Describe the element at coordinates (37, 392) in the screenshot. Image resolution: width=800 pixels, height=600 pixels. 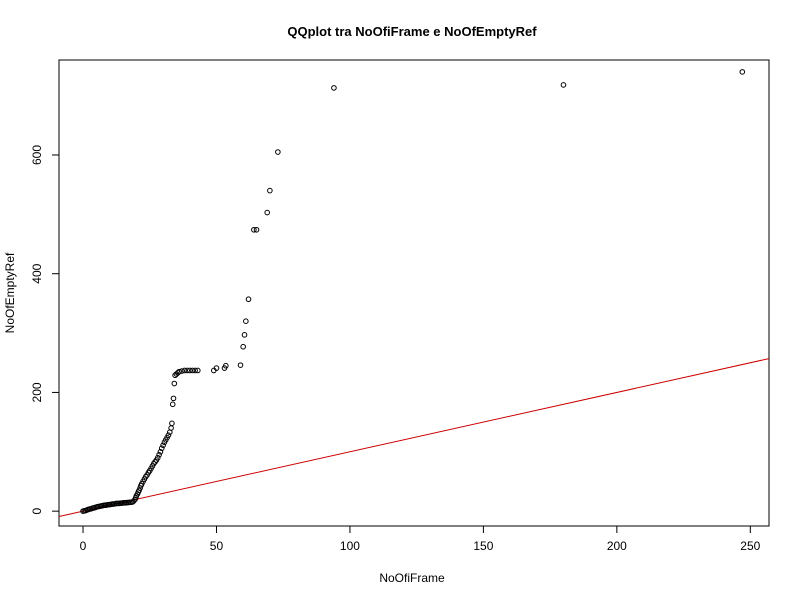
I see `y-tick-label: 200` at that location.